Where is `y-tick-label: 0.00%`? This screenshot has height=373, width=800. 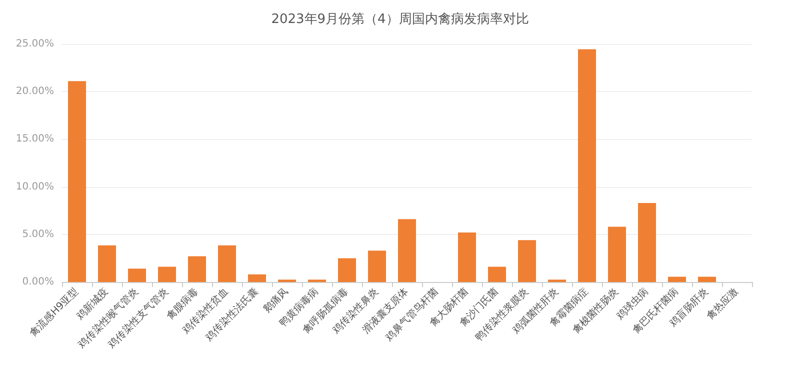
y-tick-label: 0.00% is located at coordinates (38, 282).